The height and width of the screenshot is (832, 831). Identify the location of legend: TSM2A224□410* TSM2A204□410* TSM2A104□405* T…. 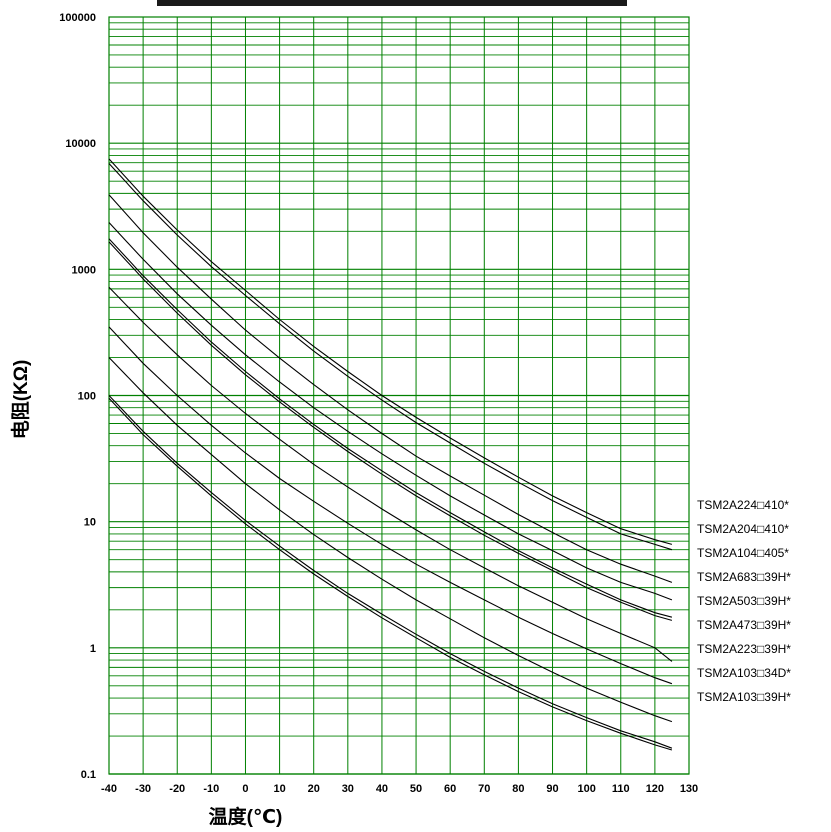
(744, 601).